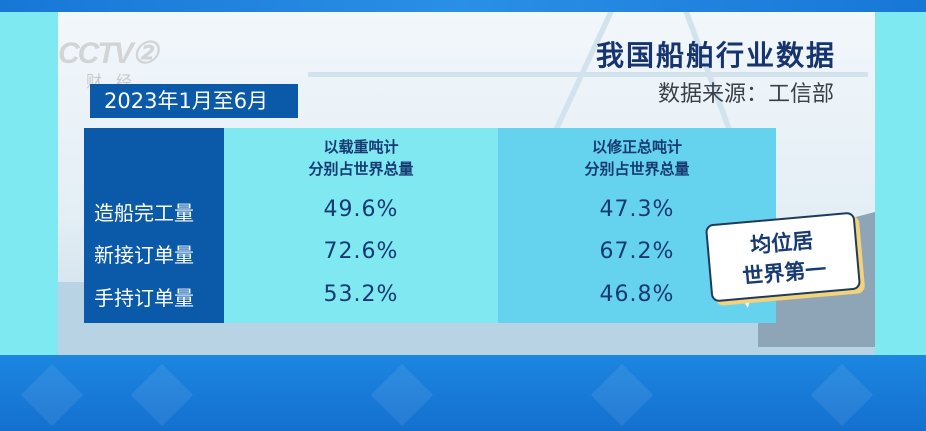 This screenshot has width=926, height=431. What do you see at coordinates (783, 257) in the screenshot?
I see `speech-bubble: 均位居 世界第一` at bounding box center [783, 257].